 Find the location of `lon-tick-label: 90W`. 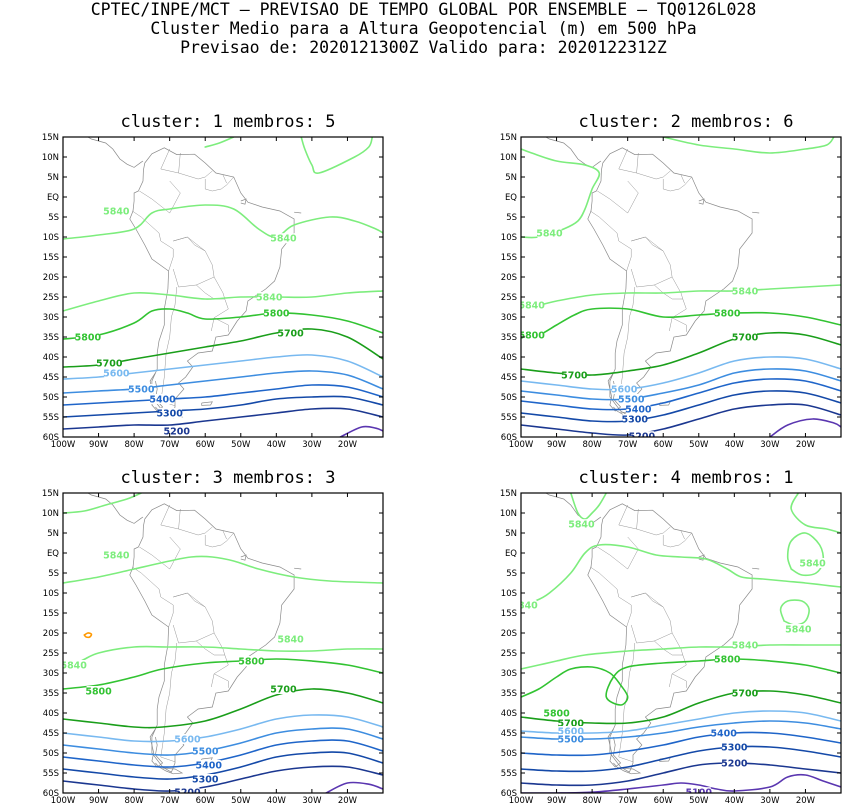

lon-tick-label: 90W is located at coordinates (99, 799).